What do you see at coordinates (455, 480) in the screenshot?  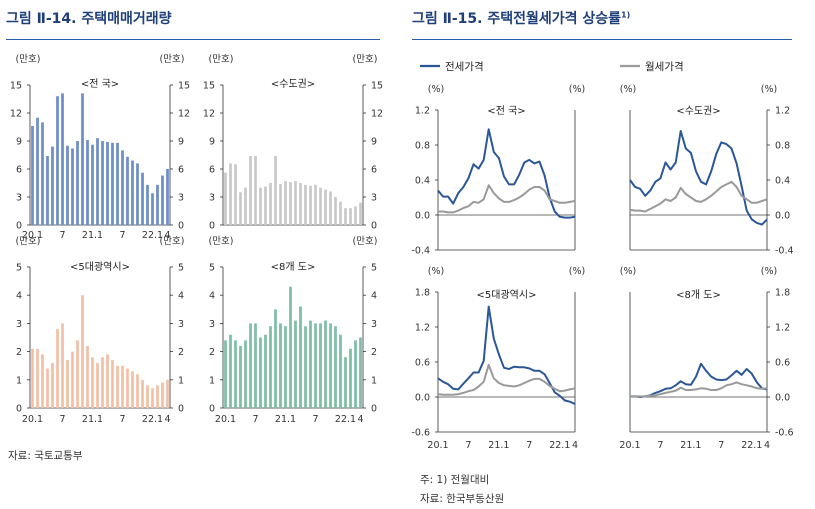 I see `right-note: 주: 1) 전월대비` at bounding box center [455, 480].